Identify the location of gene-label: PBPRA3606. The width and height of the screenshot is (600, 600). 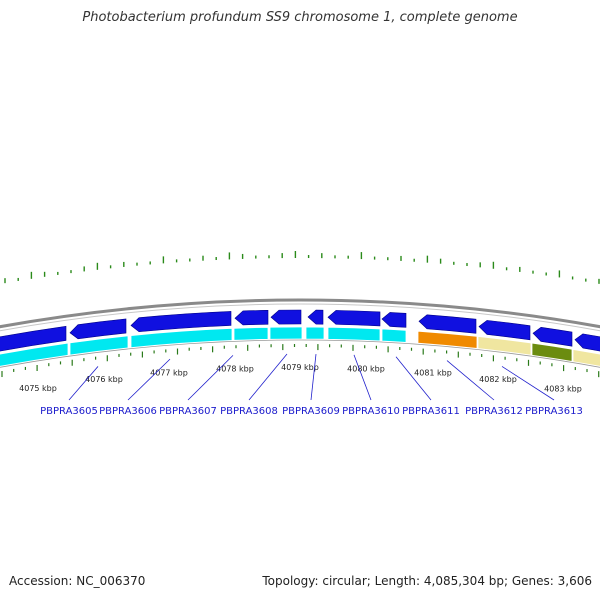
(128, 411).